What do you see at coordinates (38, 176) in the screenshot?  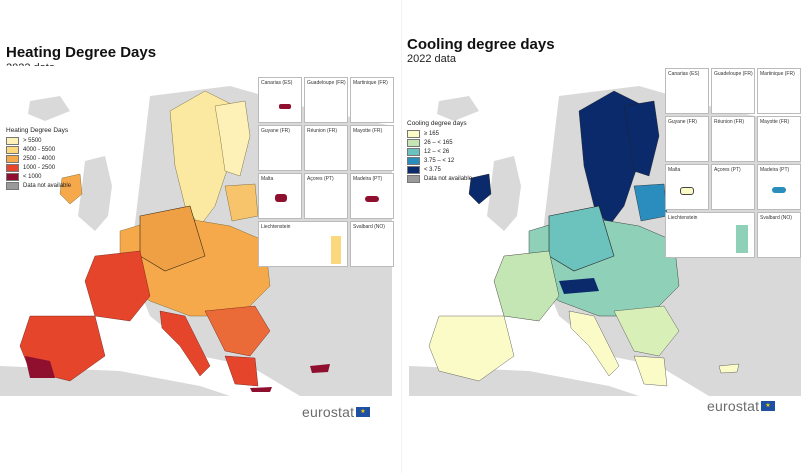 I see `legend-item: < 1000` at bounding box center [38, 176].